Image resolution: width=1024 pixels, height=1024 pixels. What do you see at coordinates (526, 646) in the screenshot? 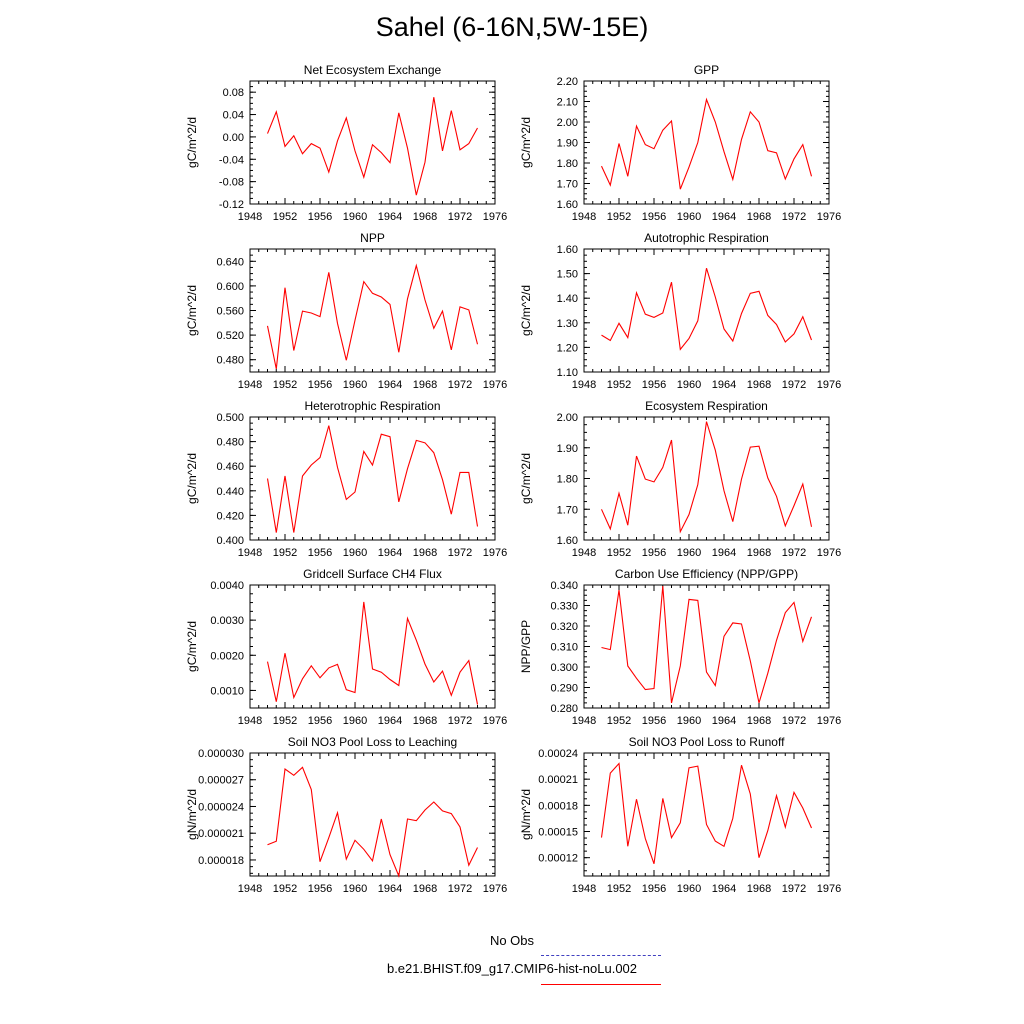
I see `y-axis-label: NPP/GPP` at bounding box center [526, 646].